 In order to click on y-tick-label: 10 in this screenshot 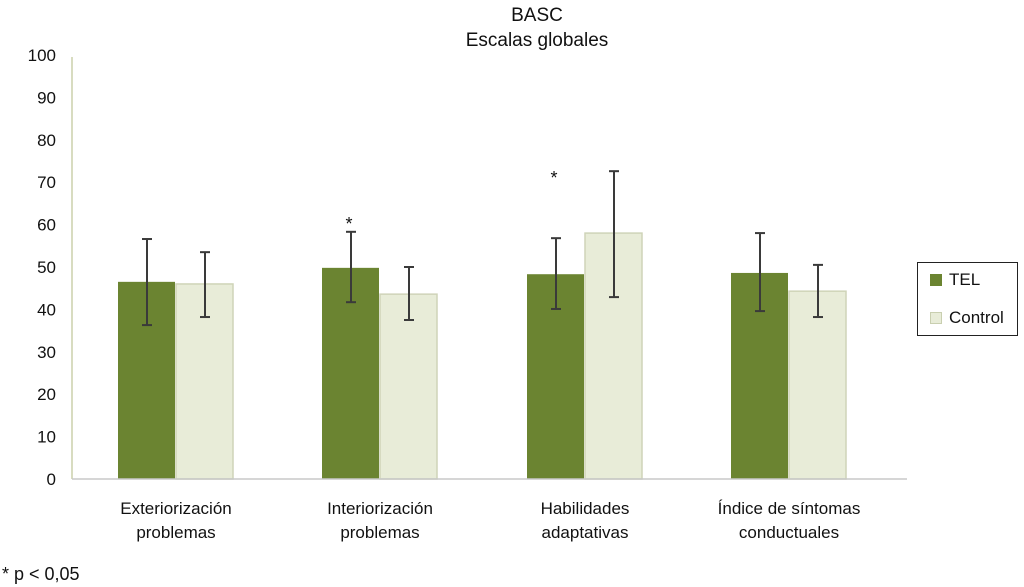, I will do `click(46, 437)`.